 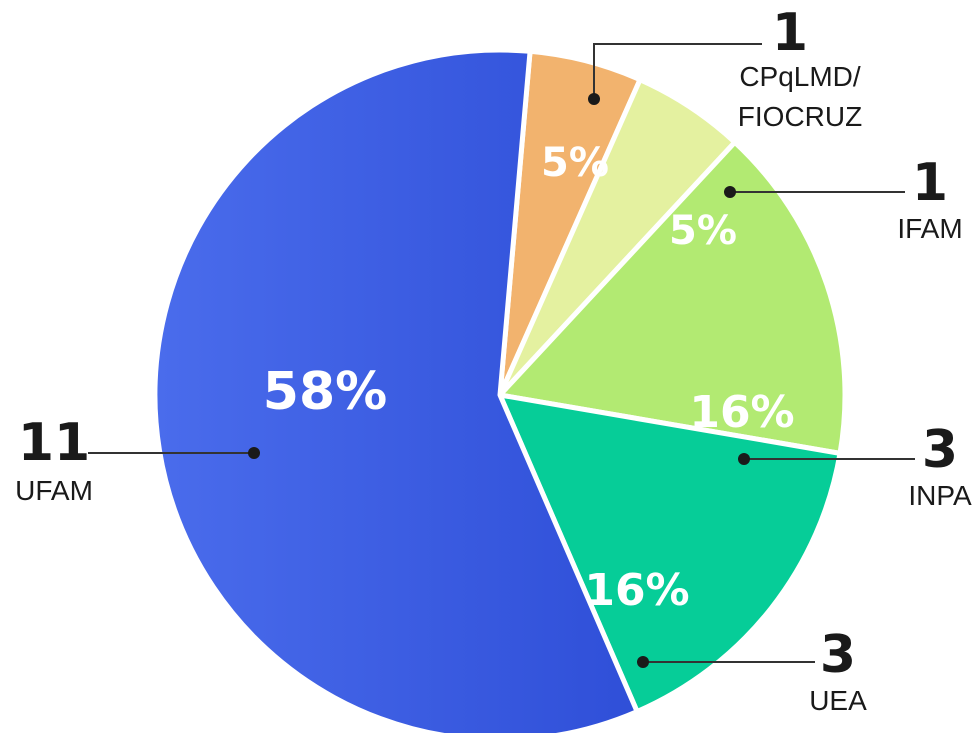 What do you see at coordinates (325, 392) in the screenshot?
I see `percent-label-ufam: 58%` at bounding box center [325, 392].